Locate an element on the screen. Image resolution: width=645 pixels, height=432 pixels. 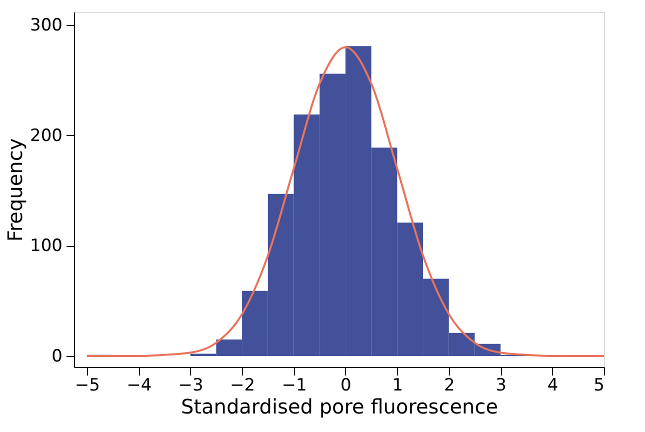
x-tick-label: −1 is located at coordinates (294, 386).